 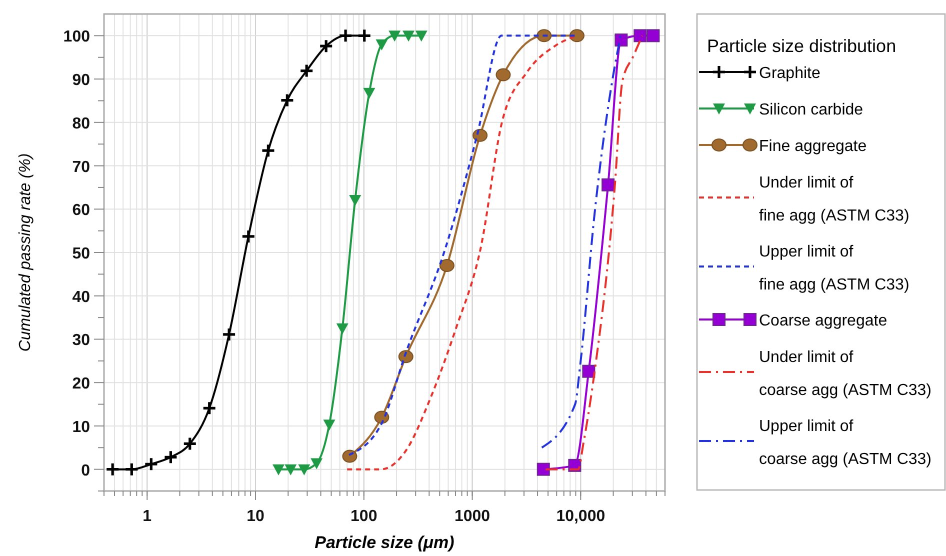 What do you see at coordinates (364, 516) in the screenshot?
I see `x-tick-label: 100` at bounding box center [364, 516].